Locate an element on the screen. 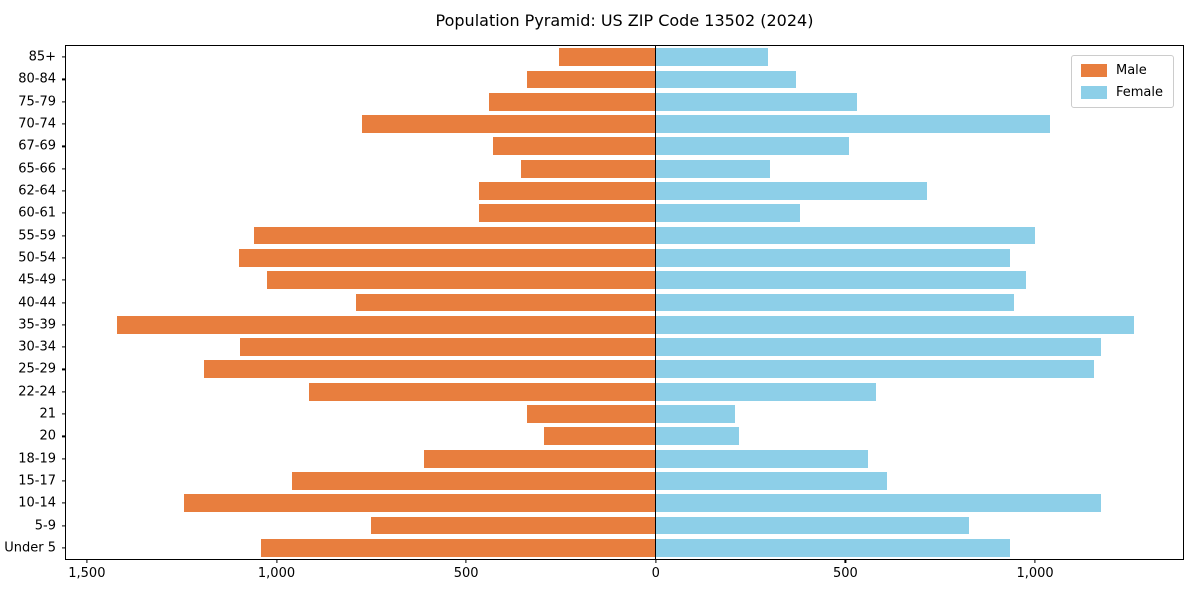 Image resolution: width=1200 pixels, height=600 pixels. ytick-label-10-14: 10-14 is located at coordinates (37, 503).